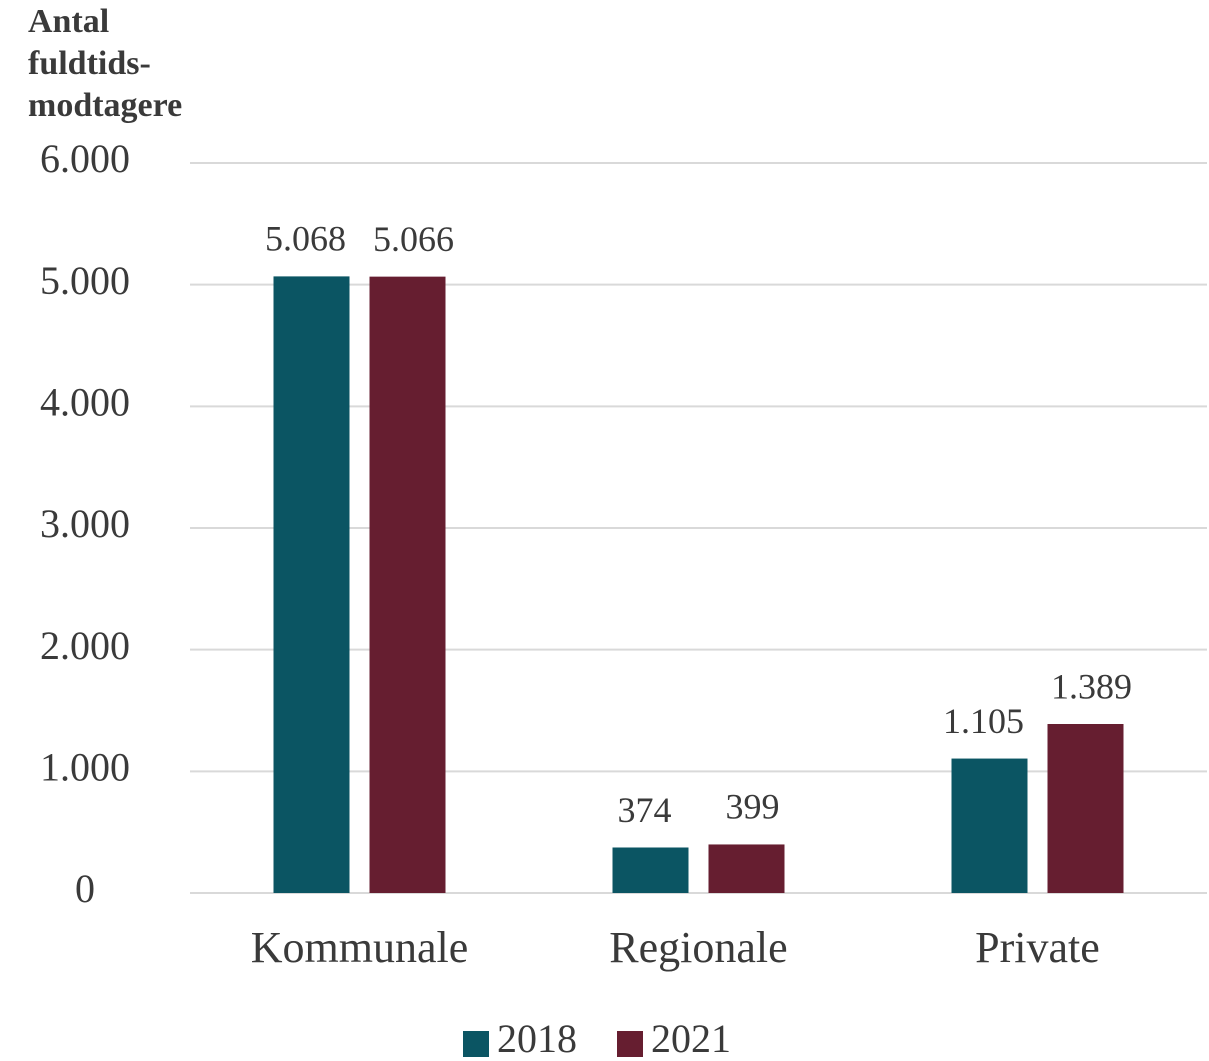  What do you see at coordinates (698, 947) in the screenshot?
I see `x-tick-label: Regionale` at bounding box center [698, 947].